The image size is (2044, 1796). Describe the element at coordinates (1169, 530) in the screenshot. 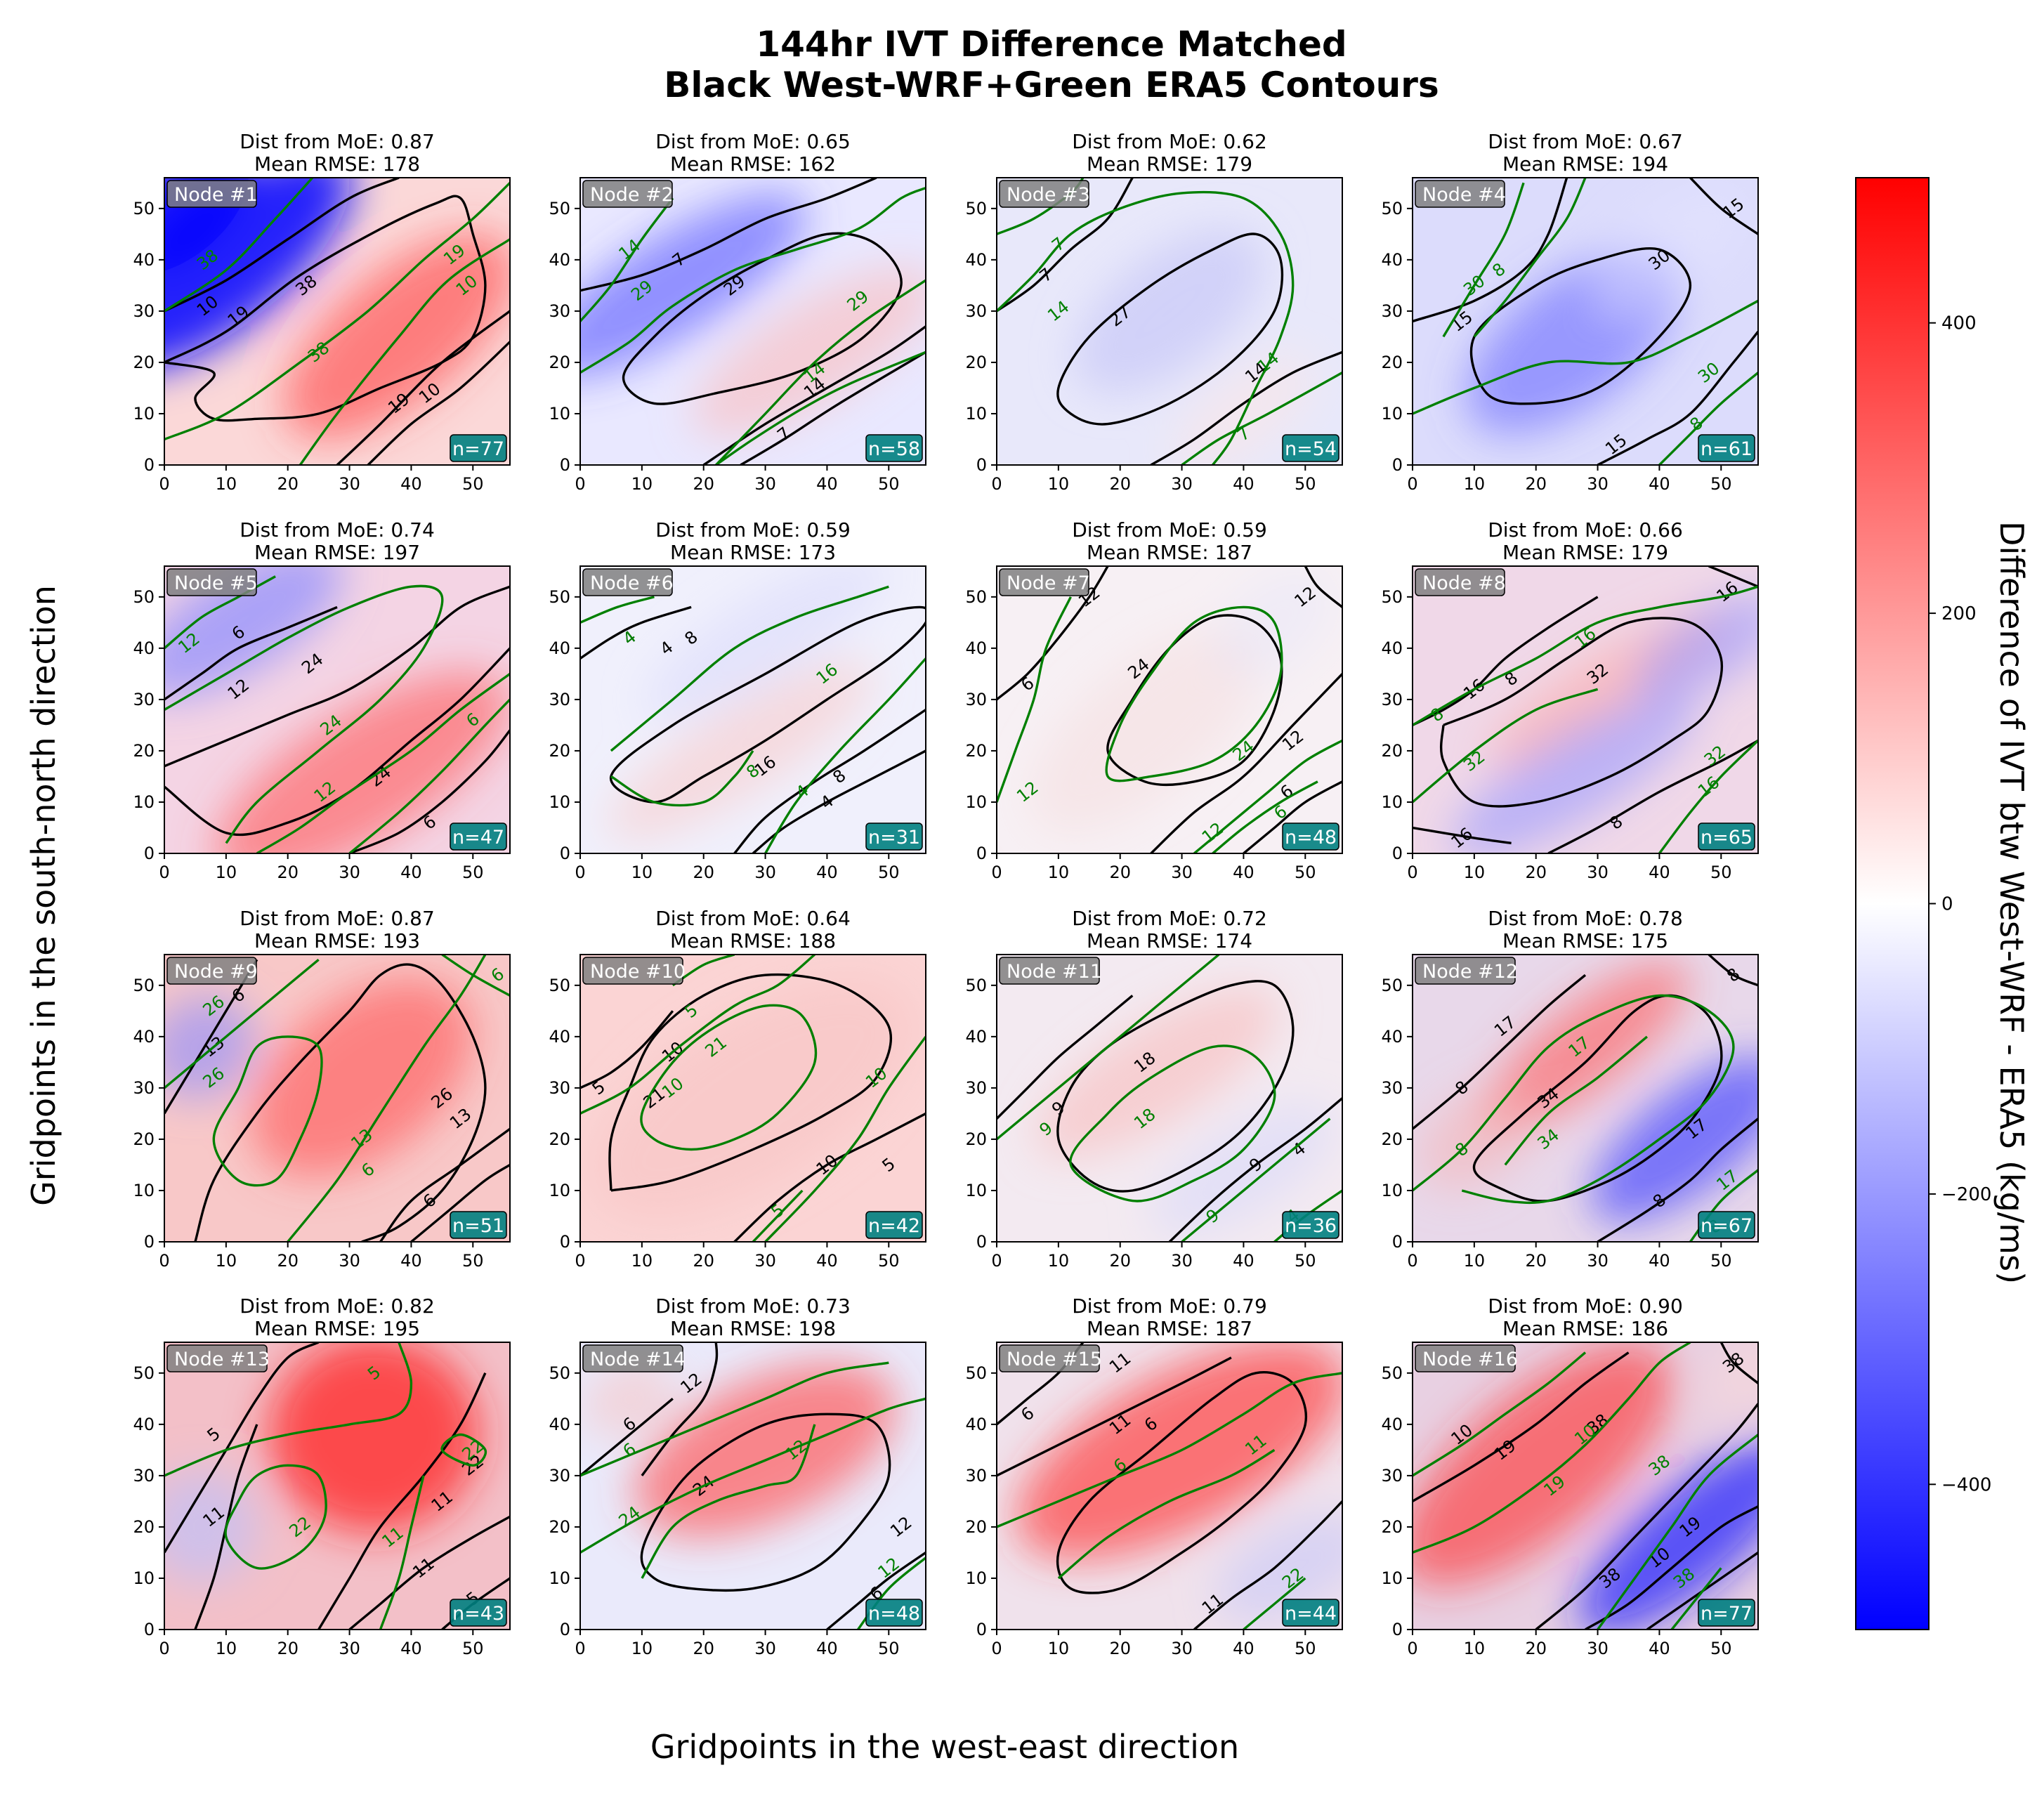

I see `panel-dist-label: Dist from MoE: 0.59` at that location.